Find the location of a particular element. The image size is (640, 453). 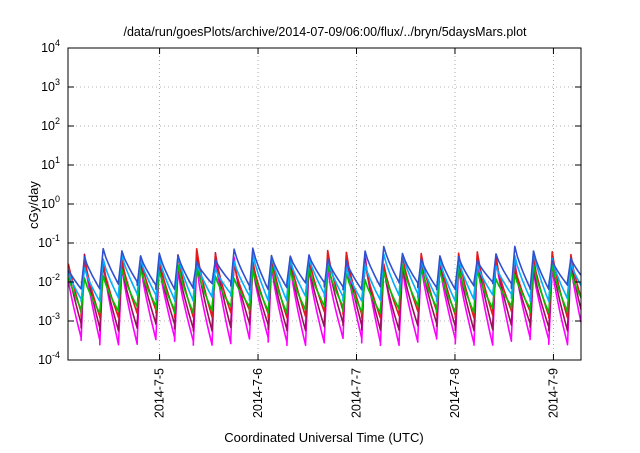

x-tick-label: 2014-7-6 is located at coordinates (258, 393).